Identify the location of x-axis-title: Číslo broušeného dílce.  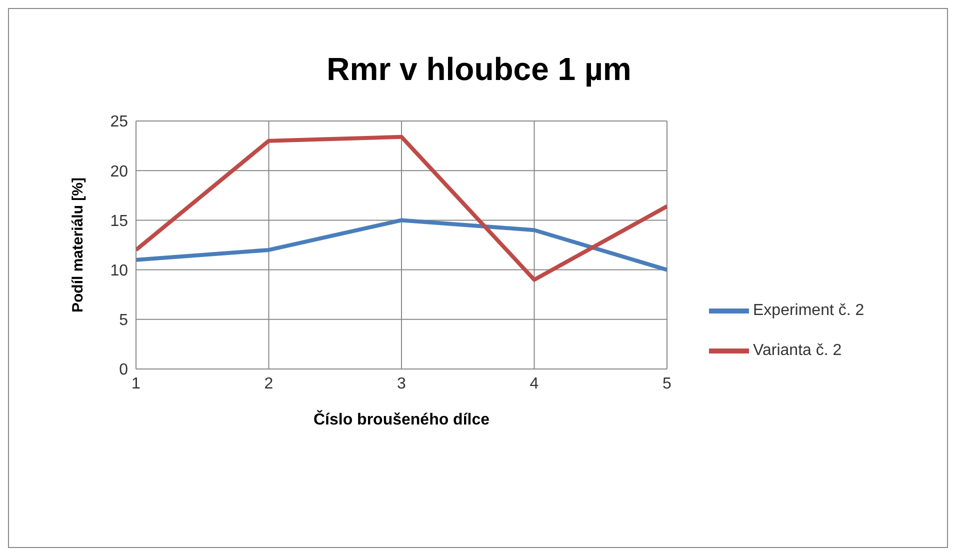
(401, 418).